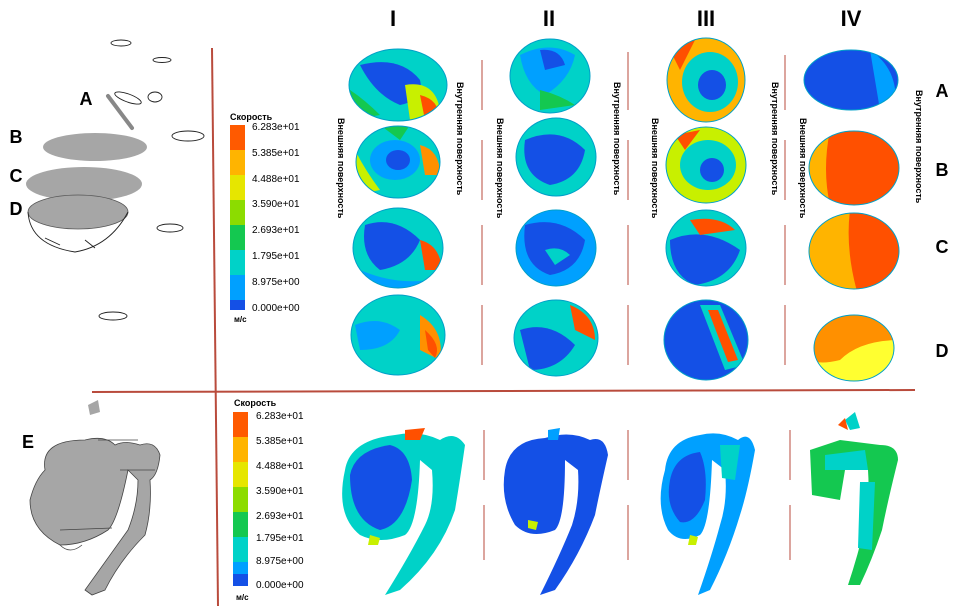  Describe the element at coordinates (854, 498) in the screenshot. I see `aorta-velocity-IV` at that location.